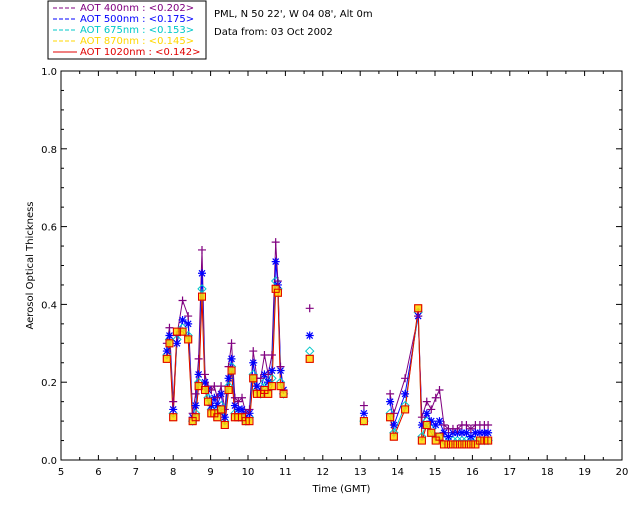  What do you see at coordinates (137, 41) in the screenshot?
I see `legend-entry: AOT 870nm : <0.145>` at bounding box center [137, 41].